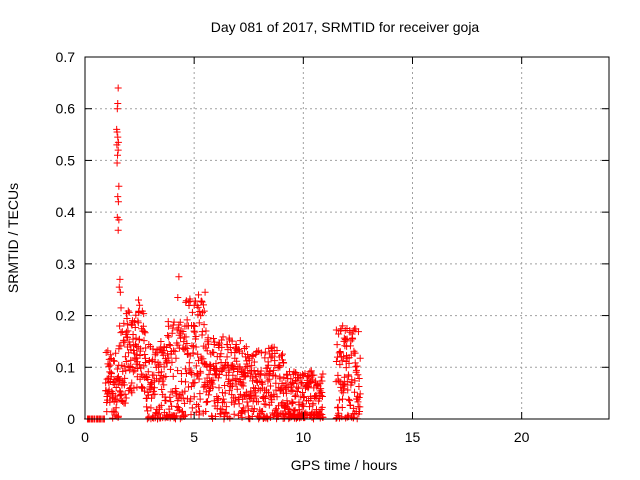 This screenshot has width=640, height=480. I want to click on x-axis-label: GPS time / hours, so click(344, 465).